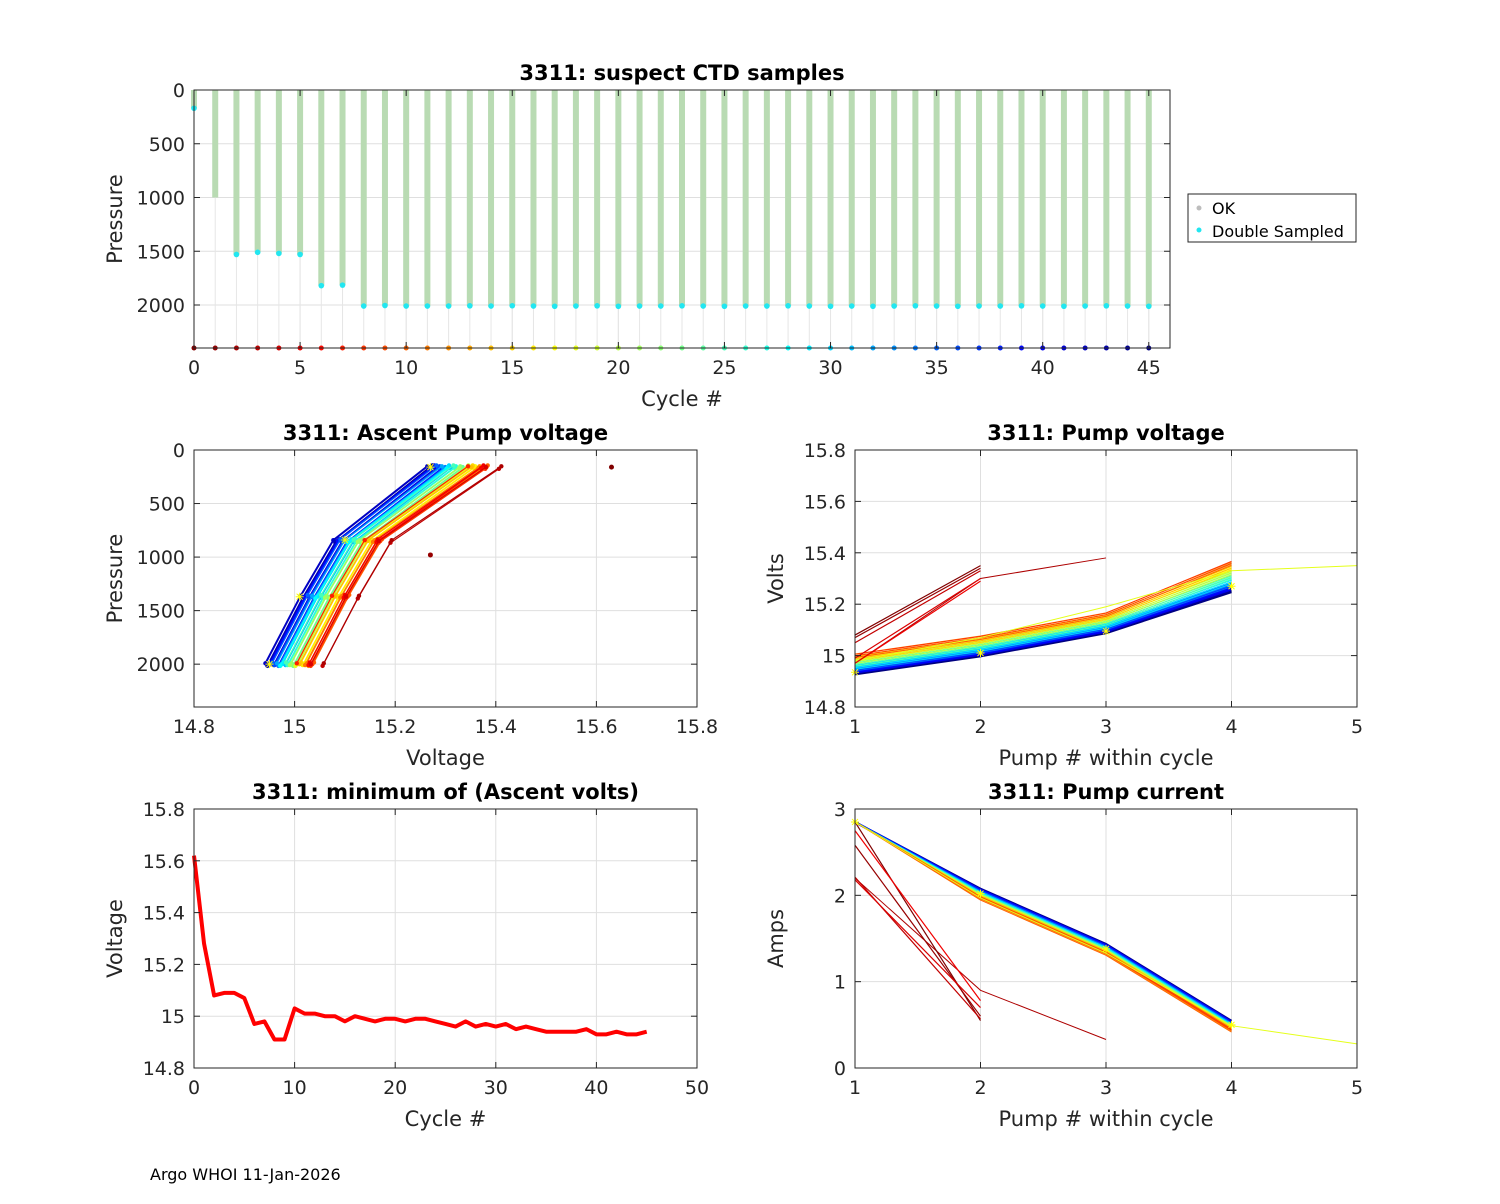 This screenshot has width=1500, height=1204. Describe the element at coordinates (1199, 230) in the screenshot. I see `legend-double-marker` at that location.